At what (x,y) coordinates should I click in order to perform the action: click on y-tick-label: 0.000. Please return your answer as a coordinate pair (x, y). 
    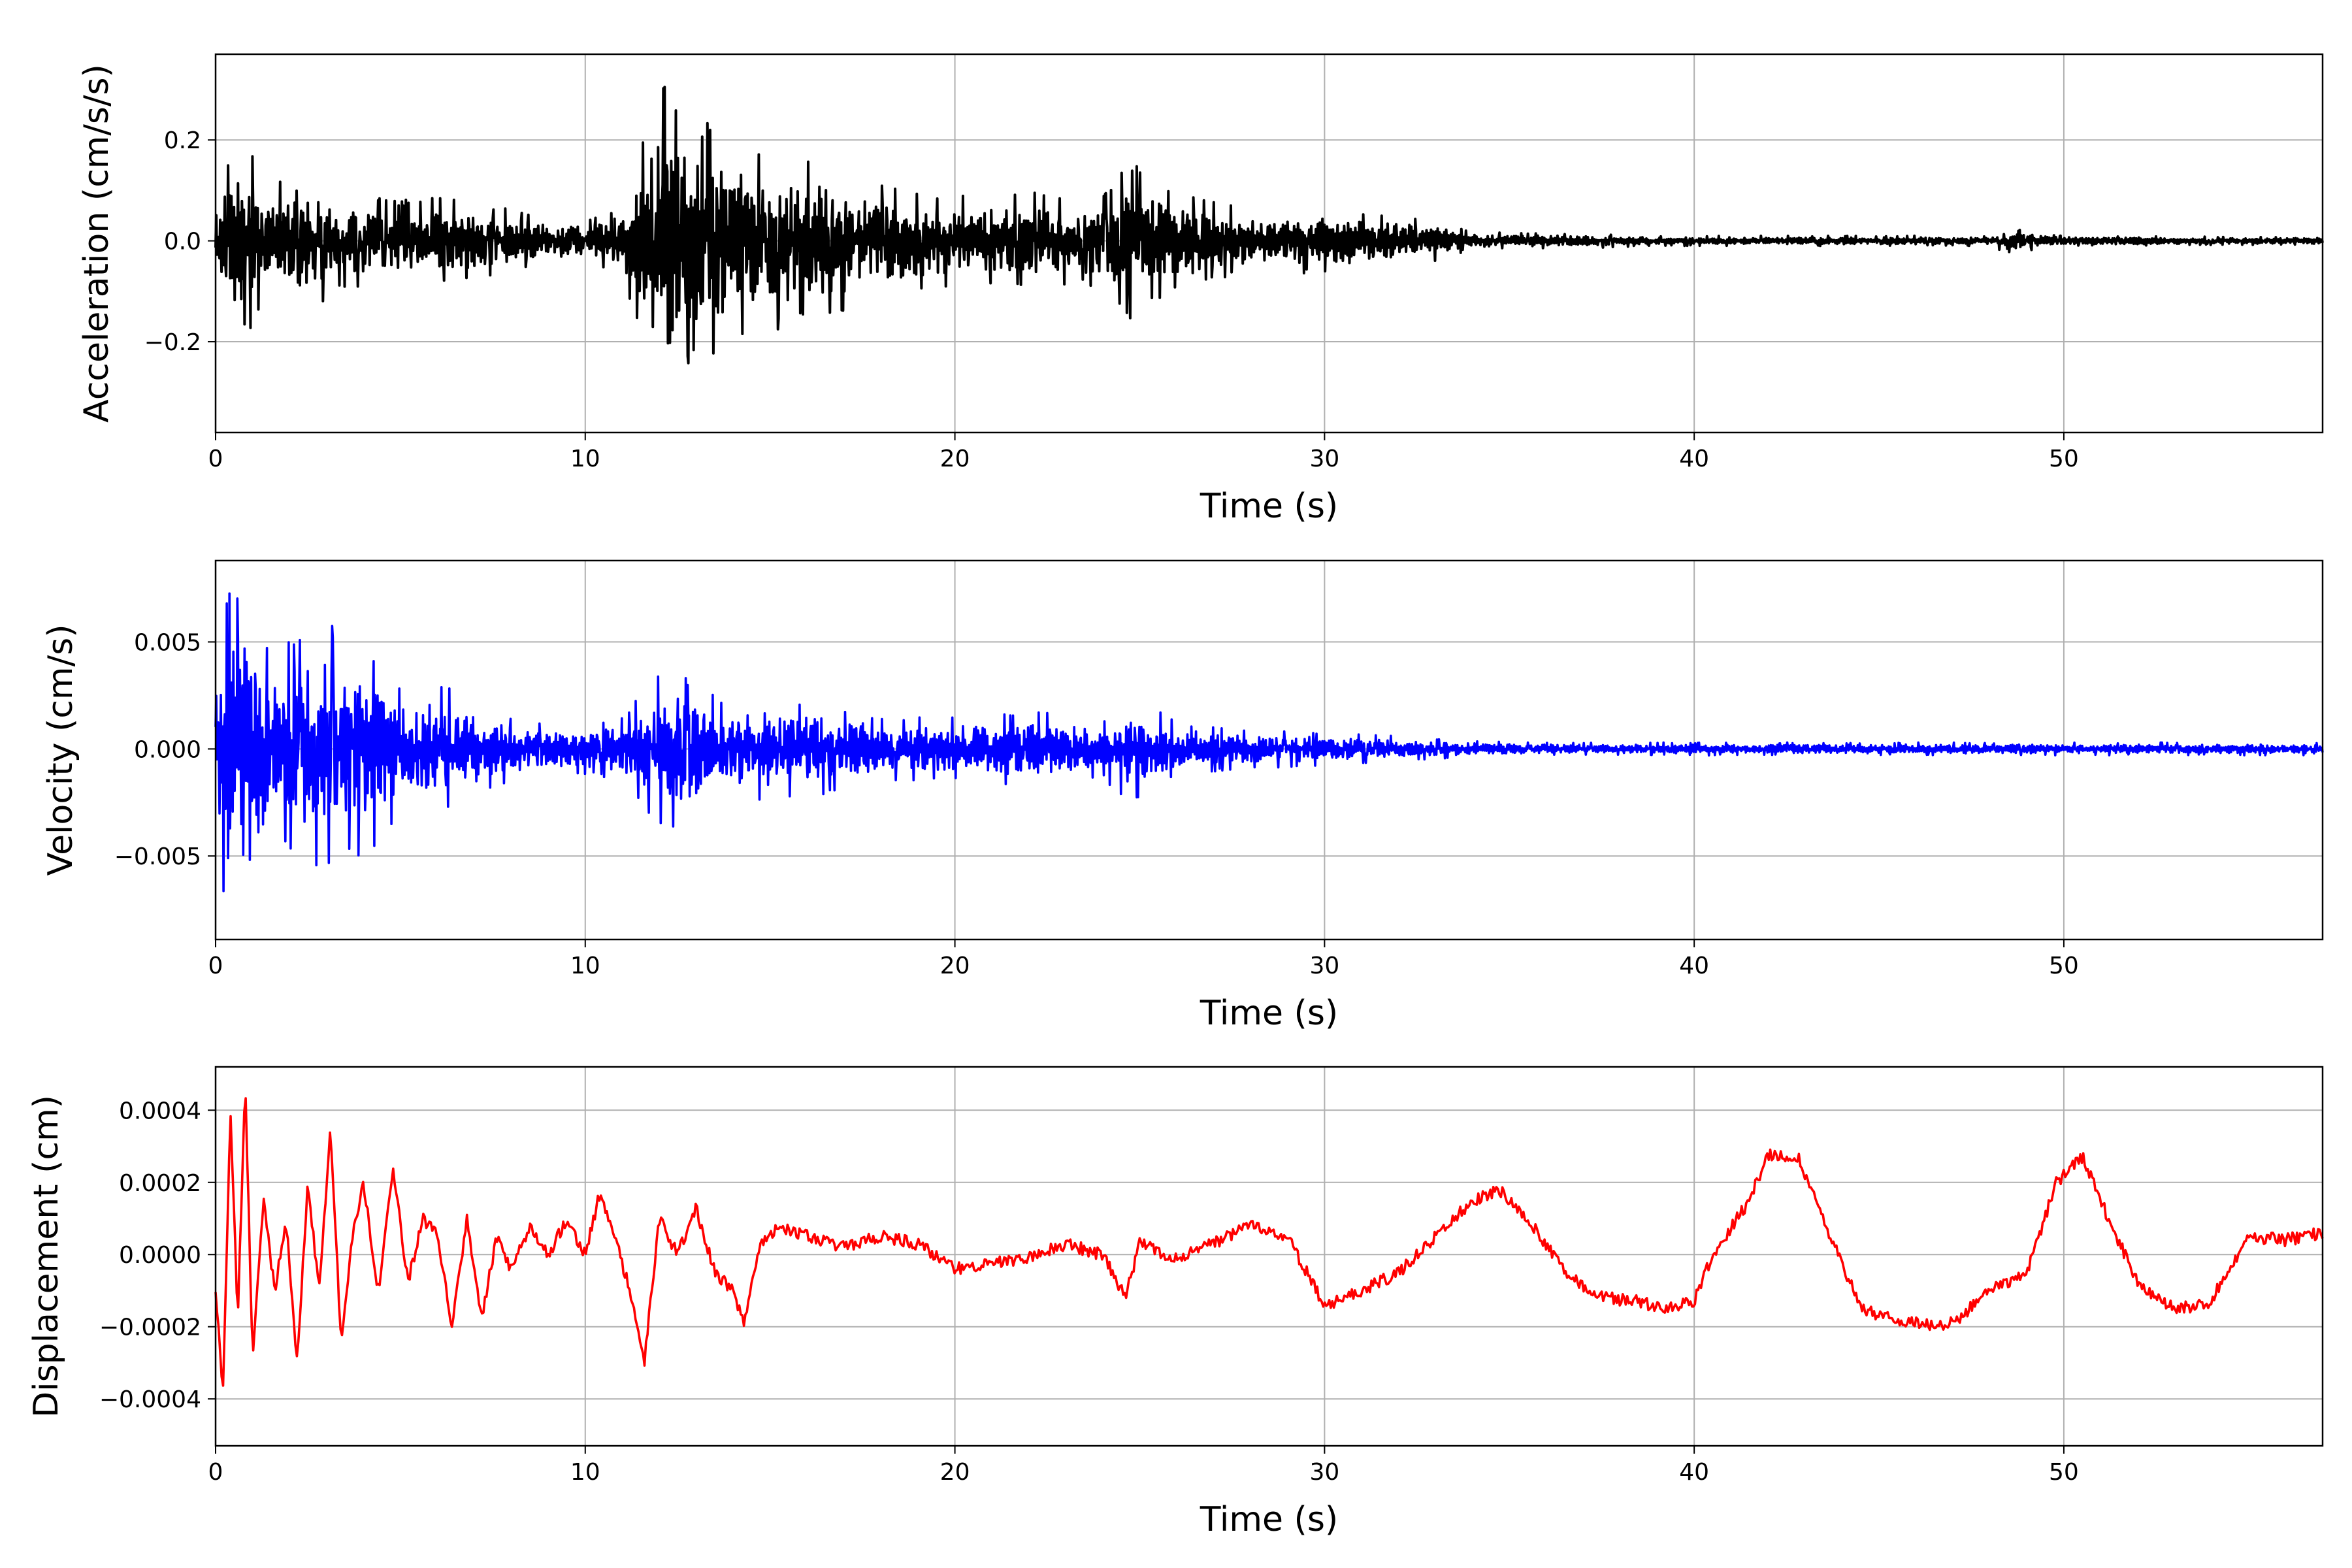
    Looking at the image, I should click on (167, 749).